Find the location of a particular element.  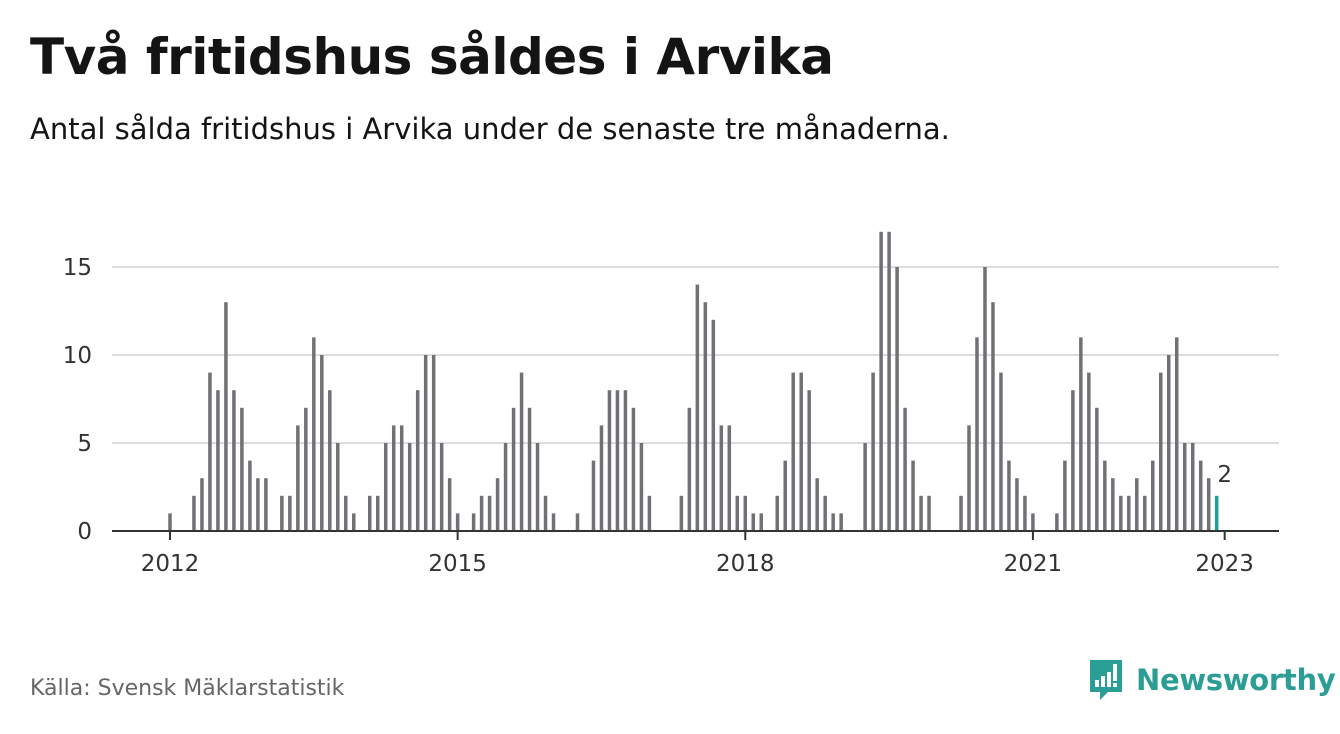

y-tick-label: 10 is located at coordinates (77, 356).